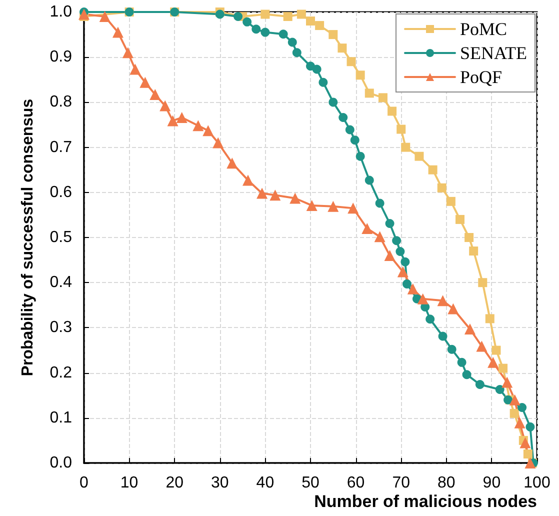 The width and height of the screenshot is (559, 516). Describe the element at coordinates (494, 53) in the screenshot. I see `legend-label: SENATE` at that location.